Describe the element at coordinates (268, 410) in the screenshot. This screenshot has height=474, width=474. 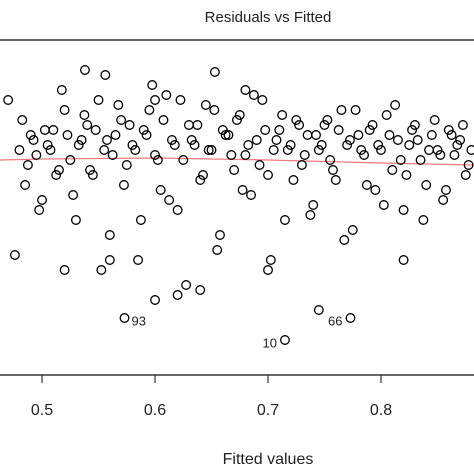
I see `x-tick-label: 0.7` at that location.